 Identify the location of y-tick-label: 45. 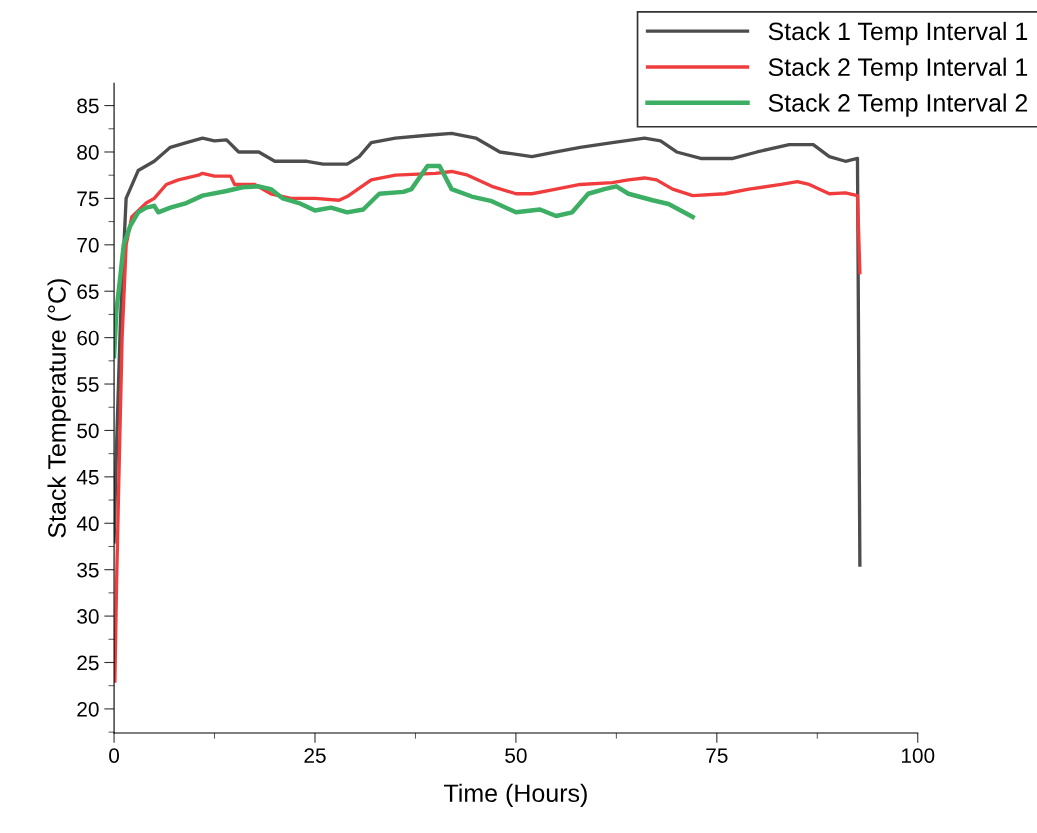
(87, 477).